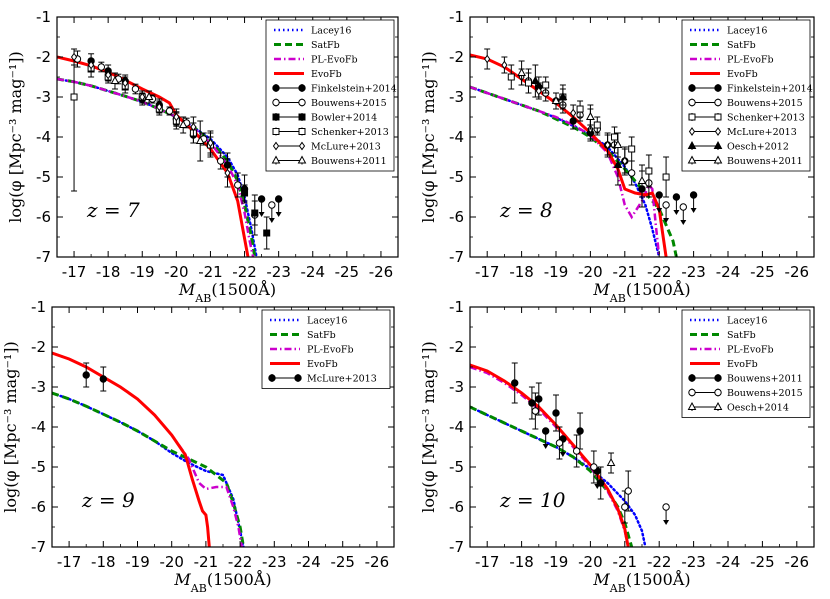 This screenshot has width=830, height=599. Describe the element at coordinates (758, 408) in the screenshot. I see `legend-label: Oesch+2014` at that location.